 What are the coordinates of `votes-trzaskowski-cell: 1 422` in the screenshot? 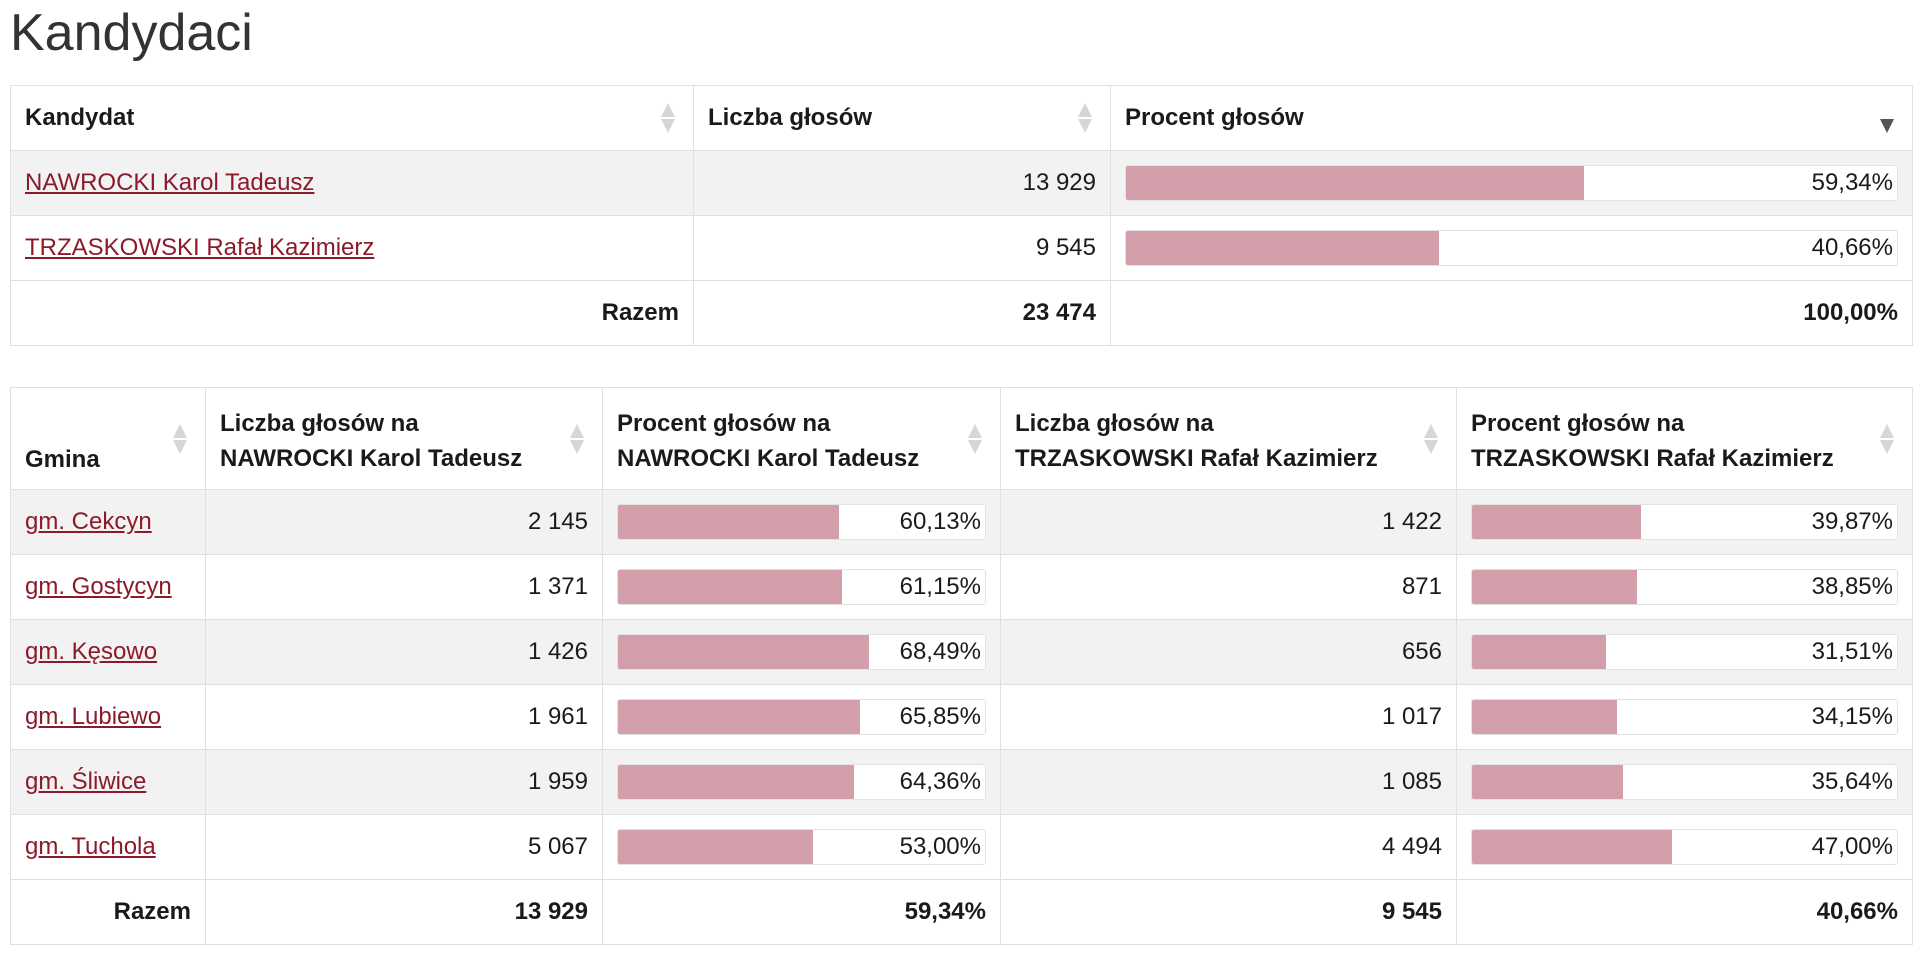 It's located at (1228, 522).